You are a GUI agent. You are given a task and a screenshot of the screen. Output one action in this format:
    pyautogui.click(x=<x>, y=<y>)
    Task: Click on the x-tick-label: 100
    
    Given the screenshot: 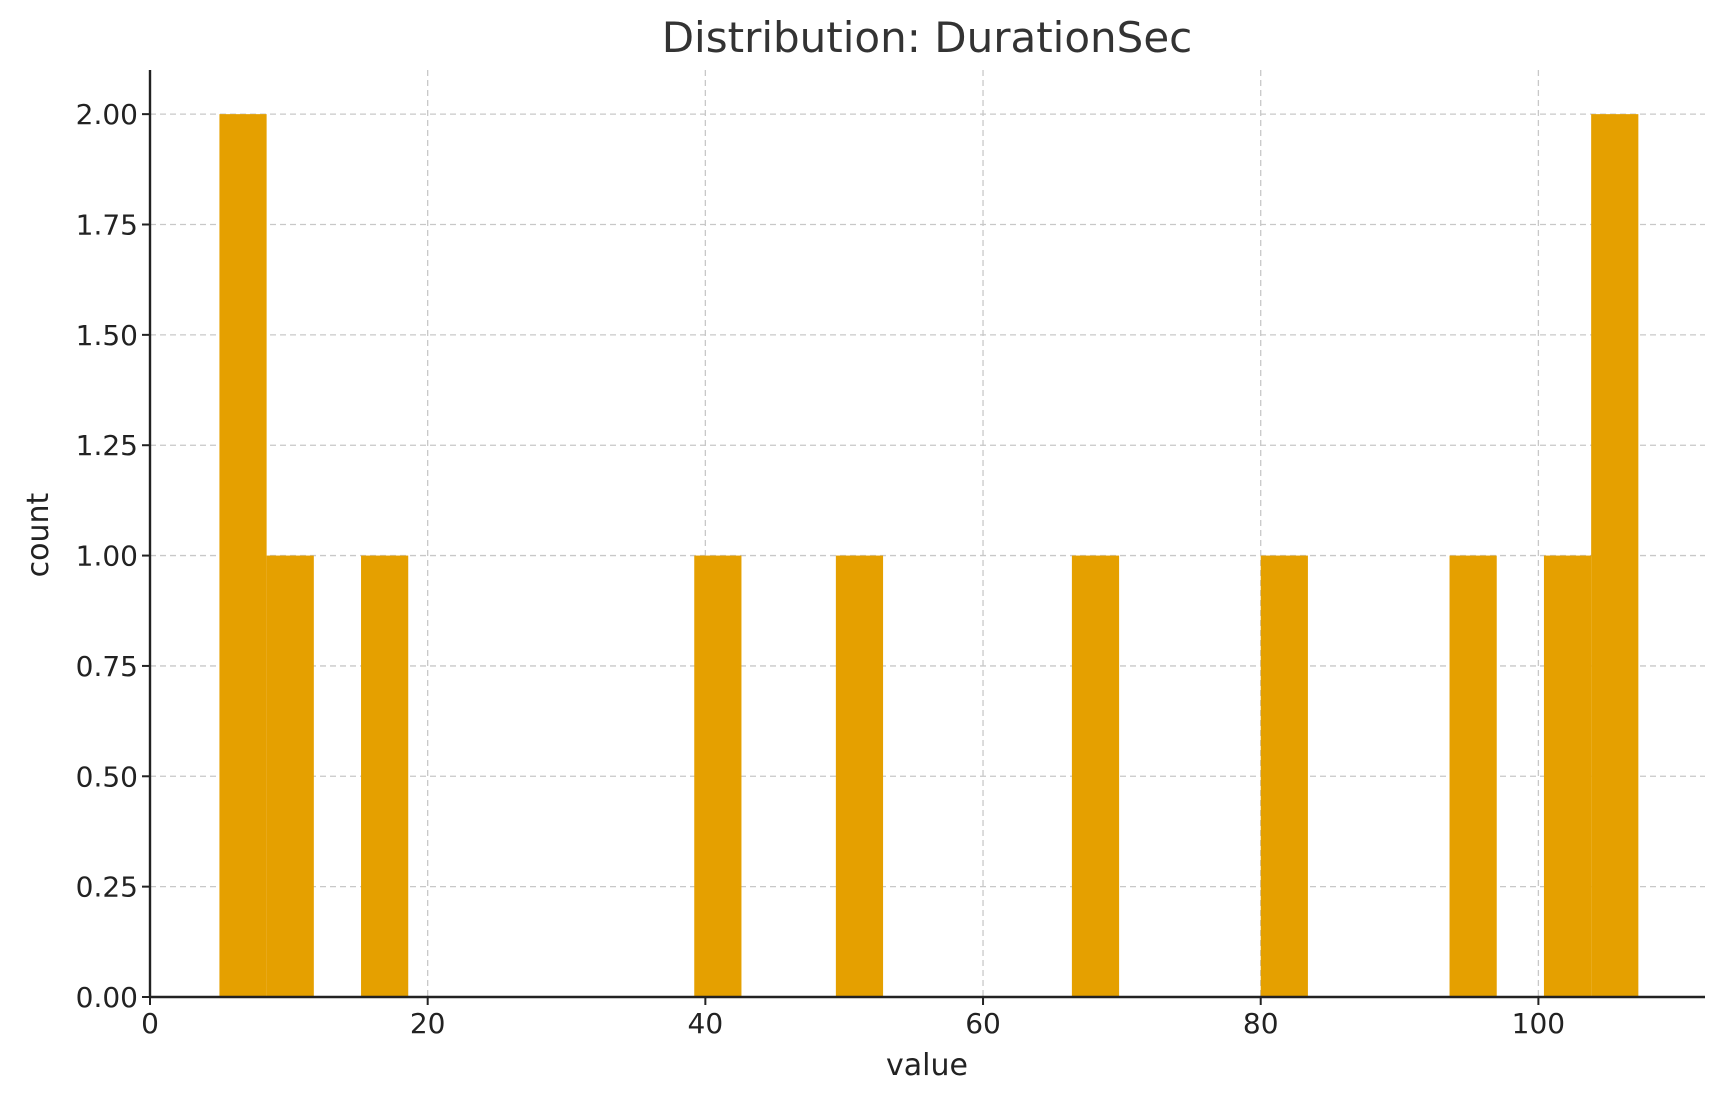 What is the action you would take?
    pyautogui.click(x=1538, y=1023)
    